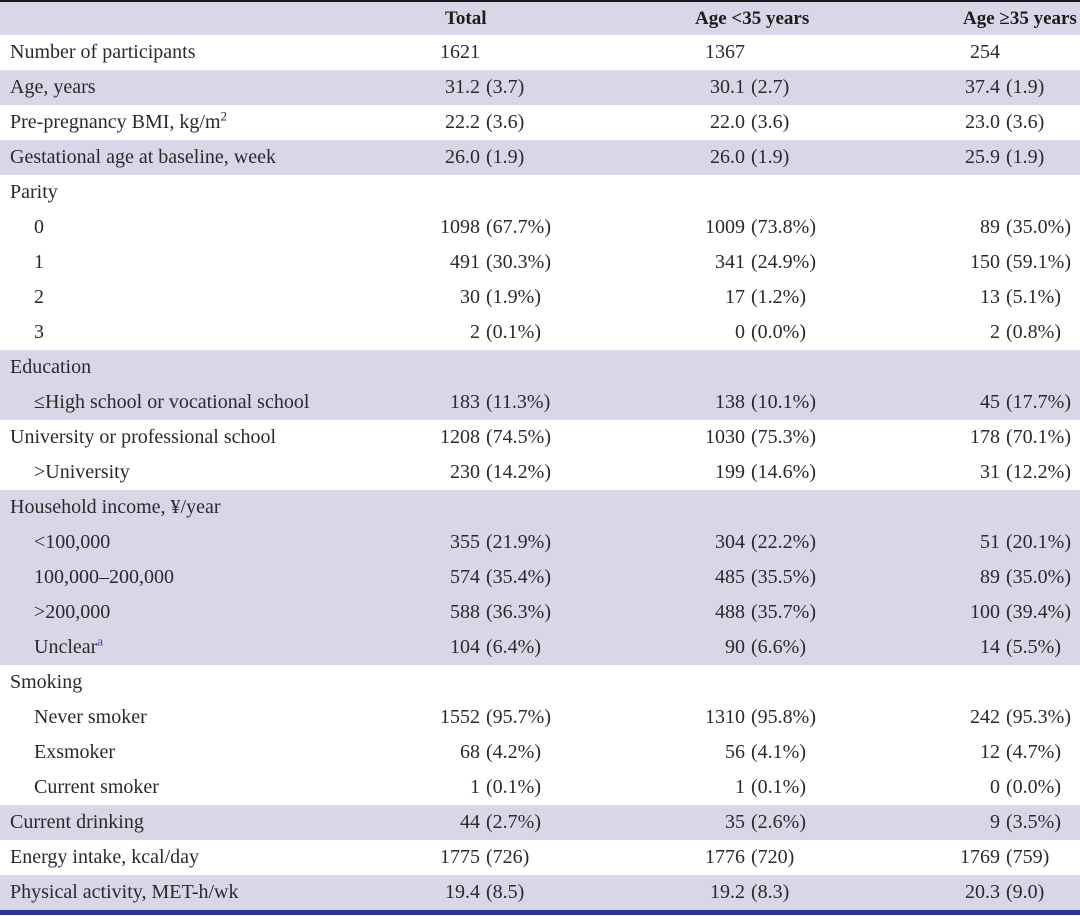 This screenshot has width=1080, height=916. What do you see at coordinates (518, 542) in the screenshot?
I see `cell-parenthetical: (21.9%)` at bounding box center [518, 542].